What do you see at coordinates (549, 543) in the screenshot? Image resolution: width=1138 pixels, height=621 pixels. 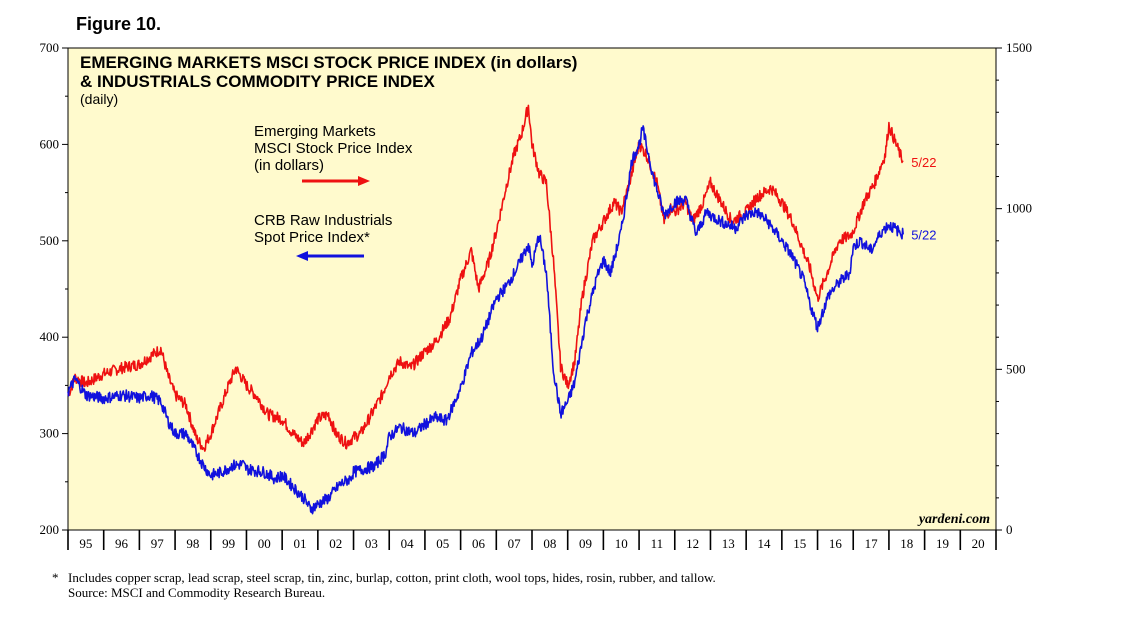 I see `x-tick-label: 08` at bounding box center [549, 543].